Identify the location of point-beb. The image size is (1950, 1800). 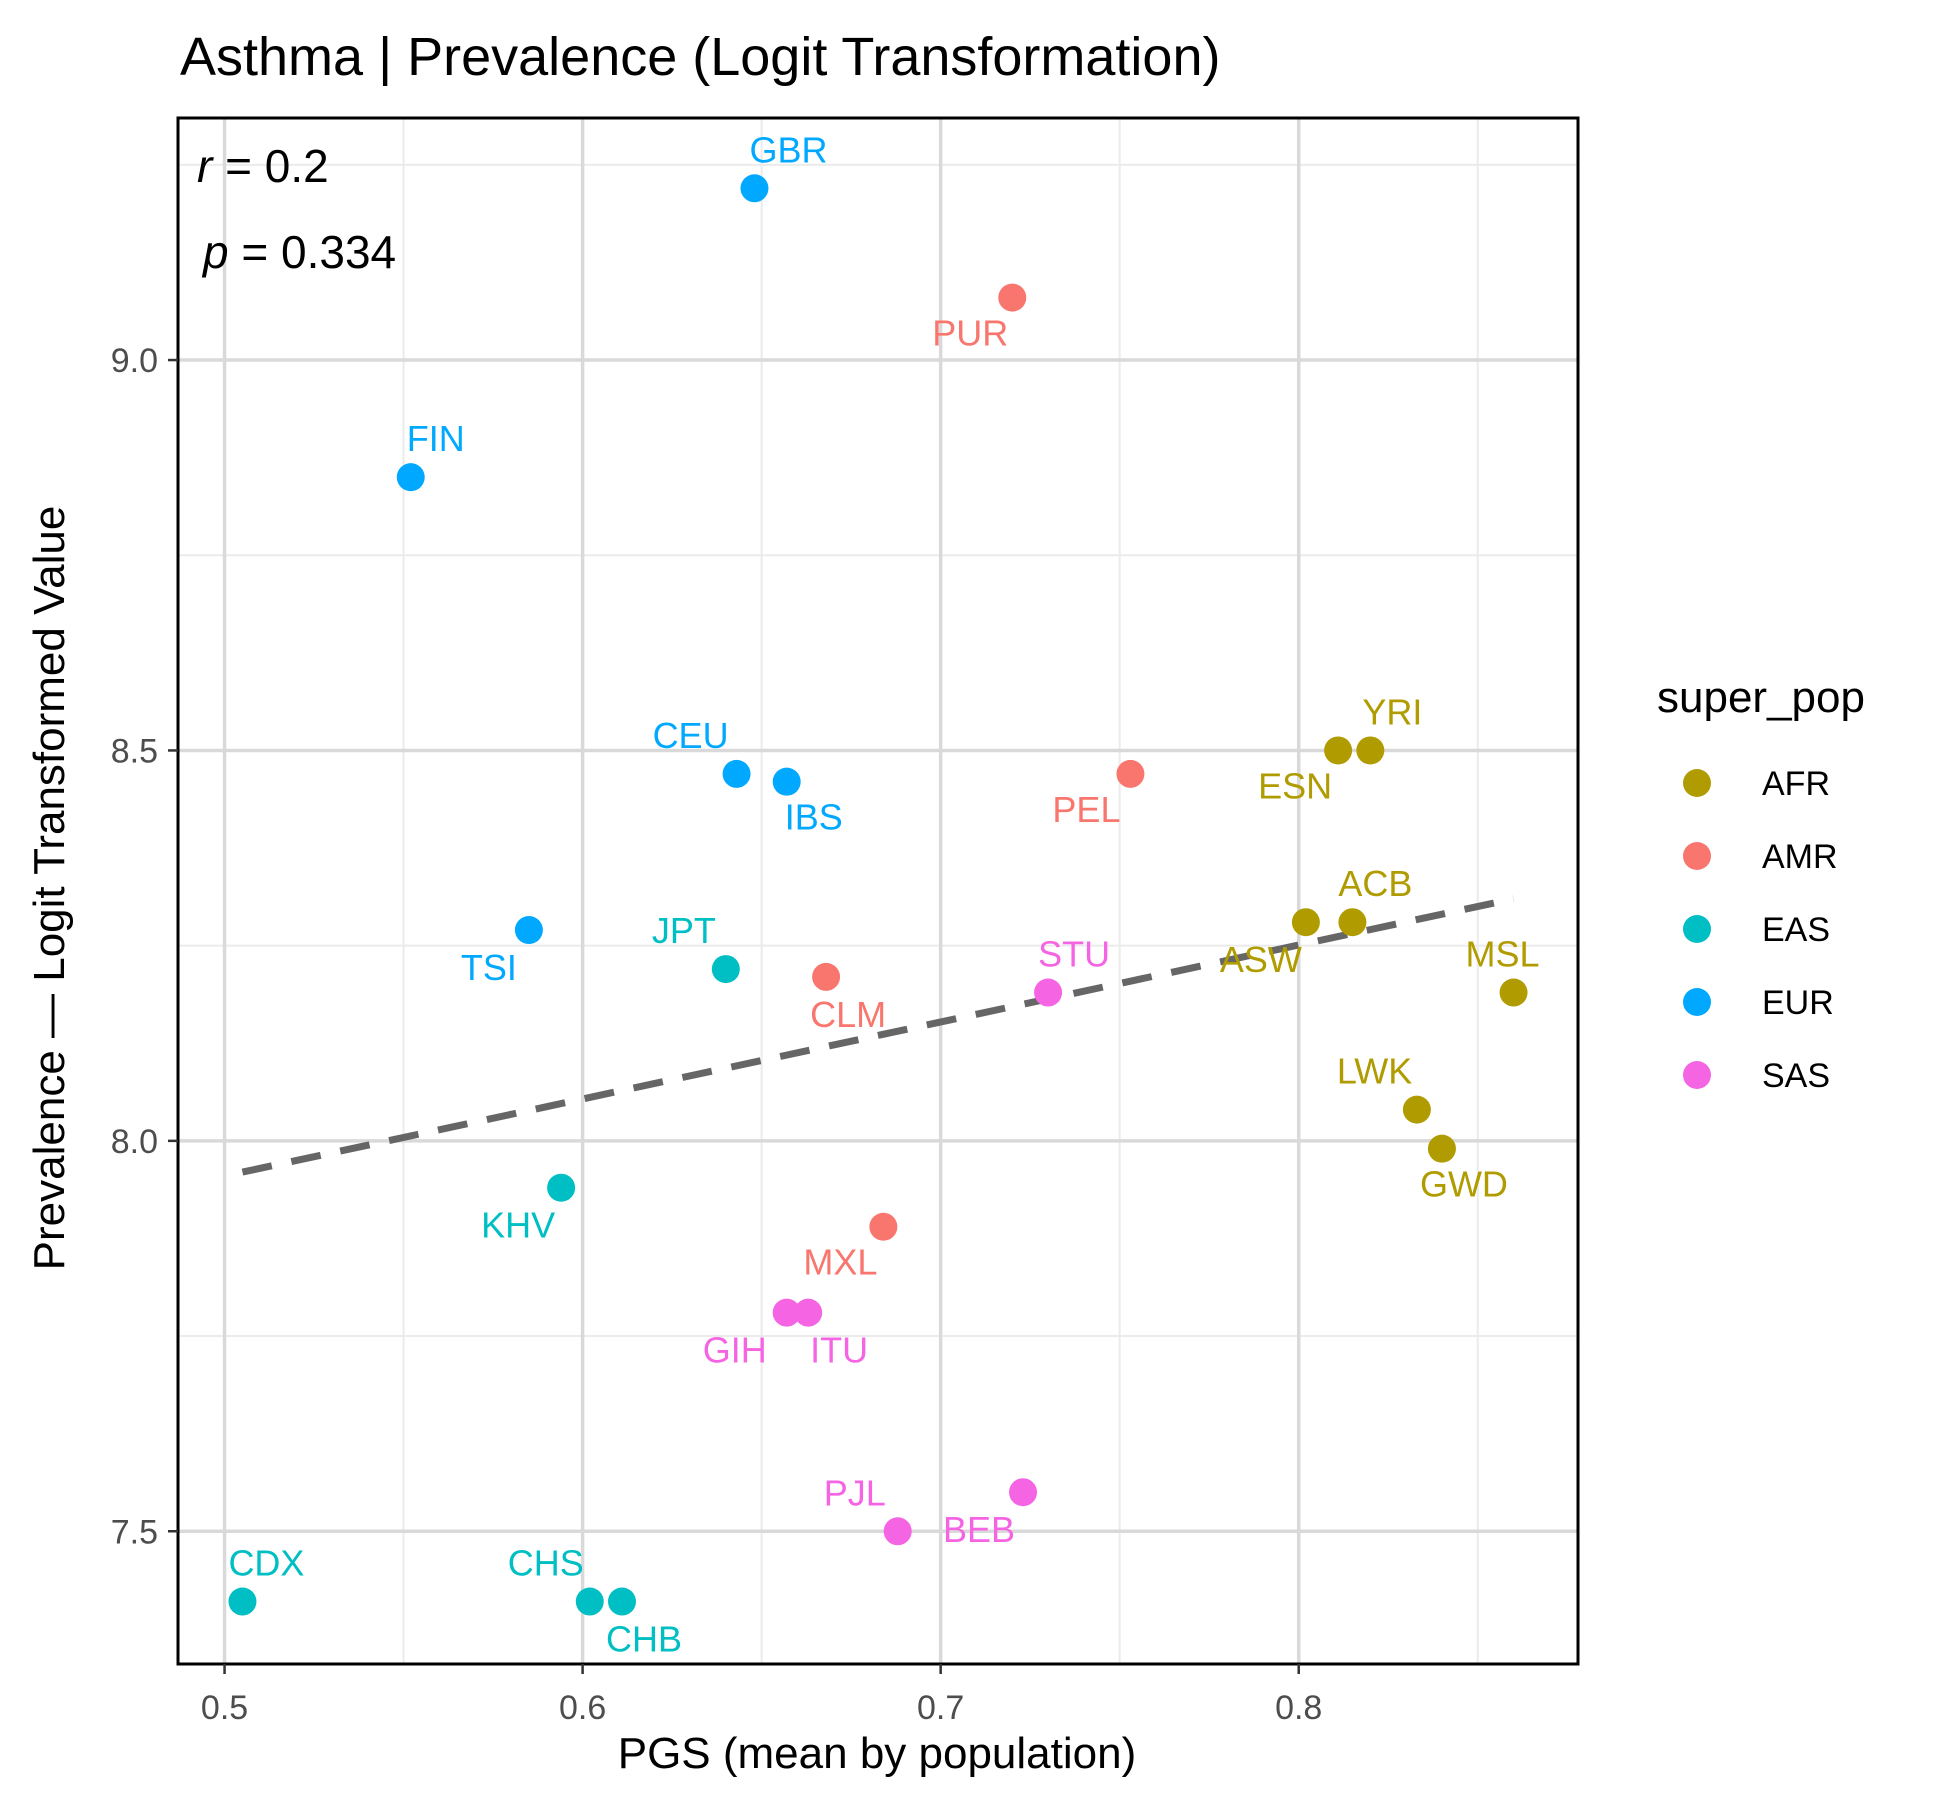
(1023, 1492).